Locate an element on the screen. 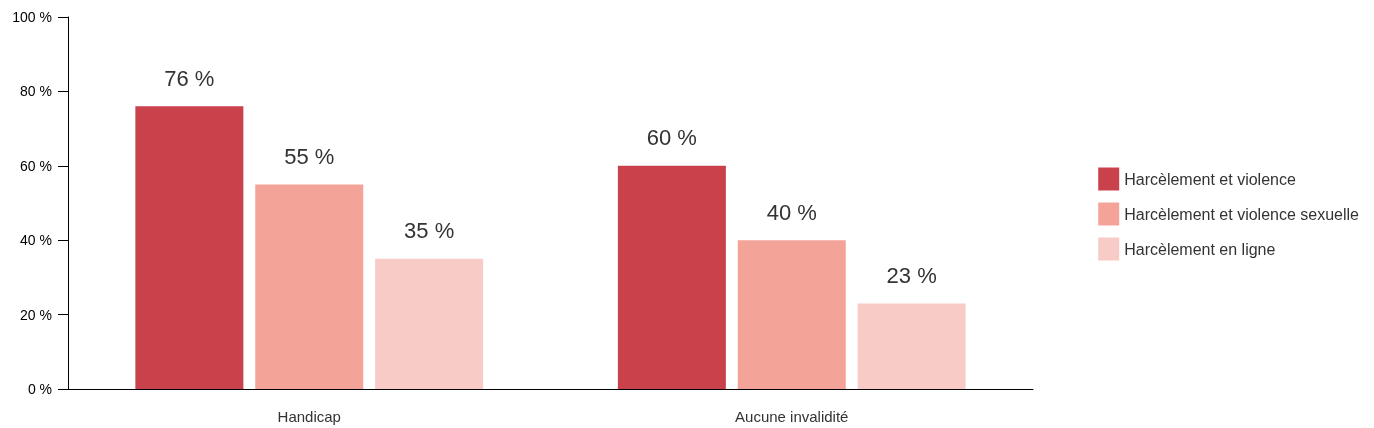  data-label: 76 % is located at coordinates (189, 78).